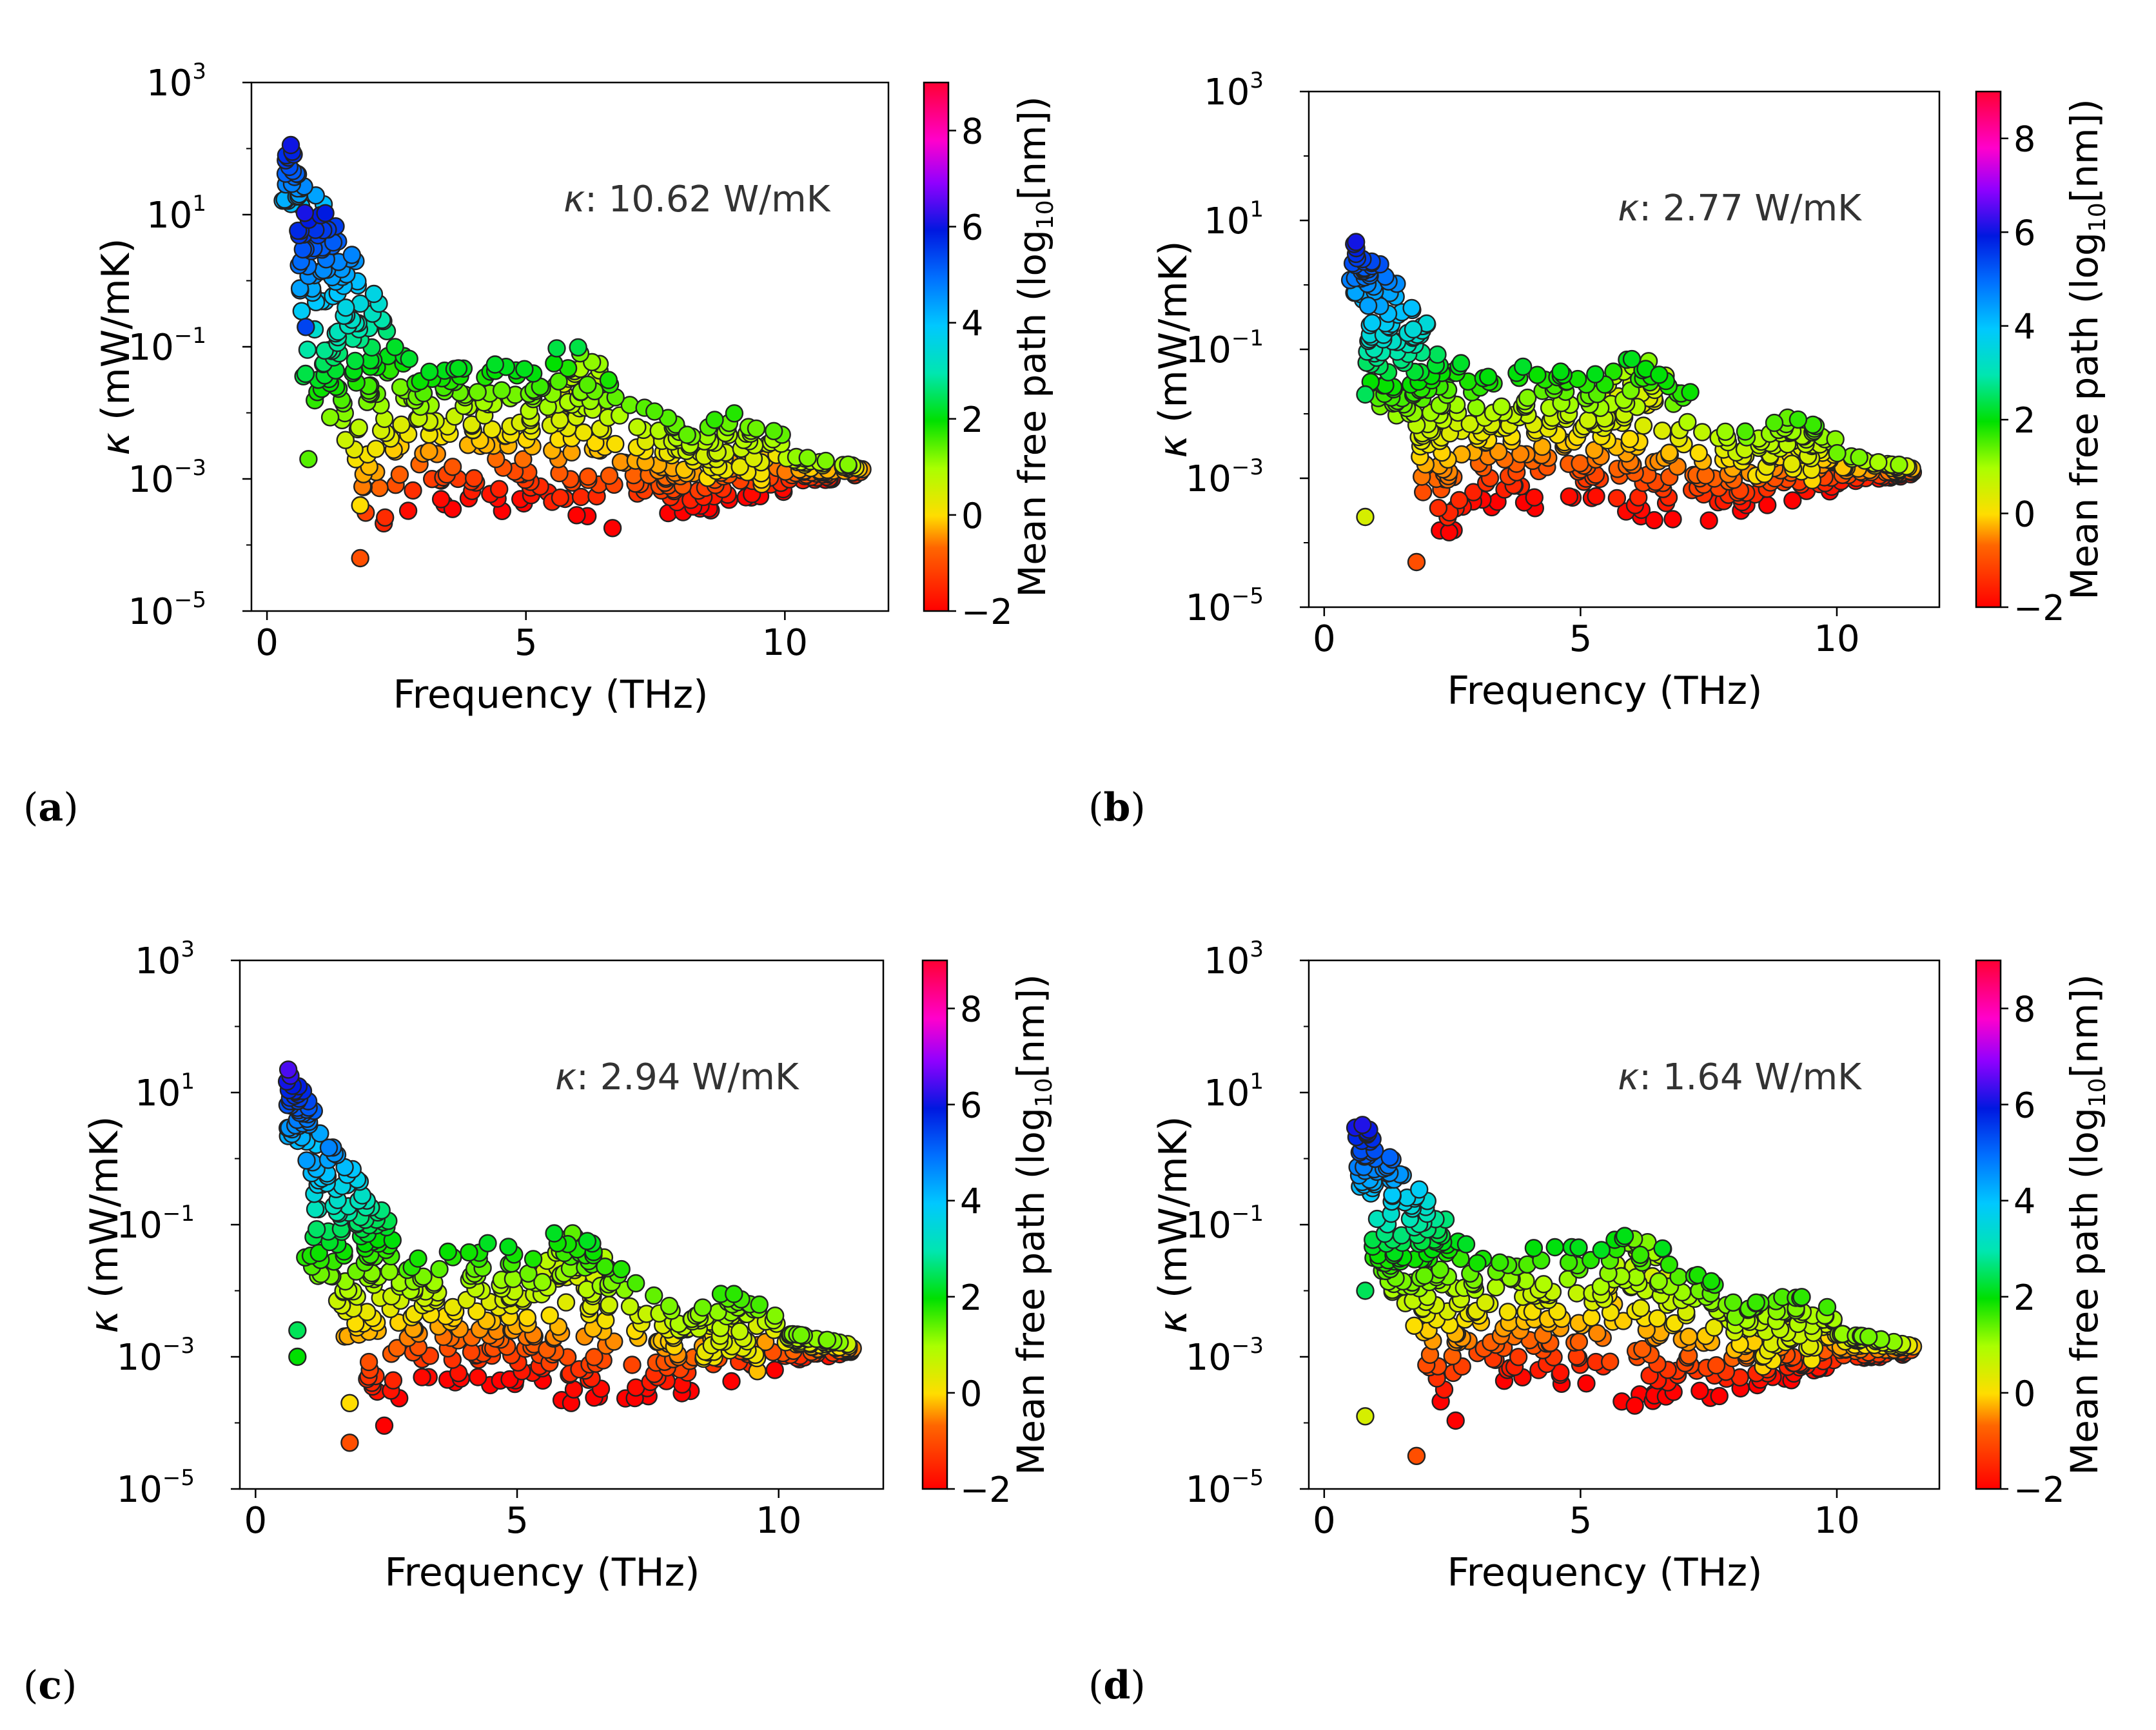  Describe the element at coordinates (1988, 1224) in the screenshot. I see `colorbar-d` at that location.